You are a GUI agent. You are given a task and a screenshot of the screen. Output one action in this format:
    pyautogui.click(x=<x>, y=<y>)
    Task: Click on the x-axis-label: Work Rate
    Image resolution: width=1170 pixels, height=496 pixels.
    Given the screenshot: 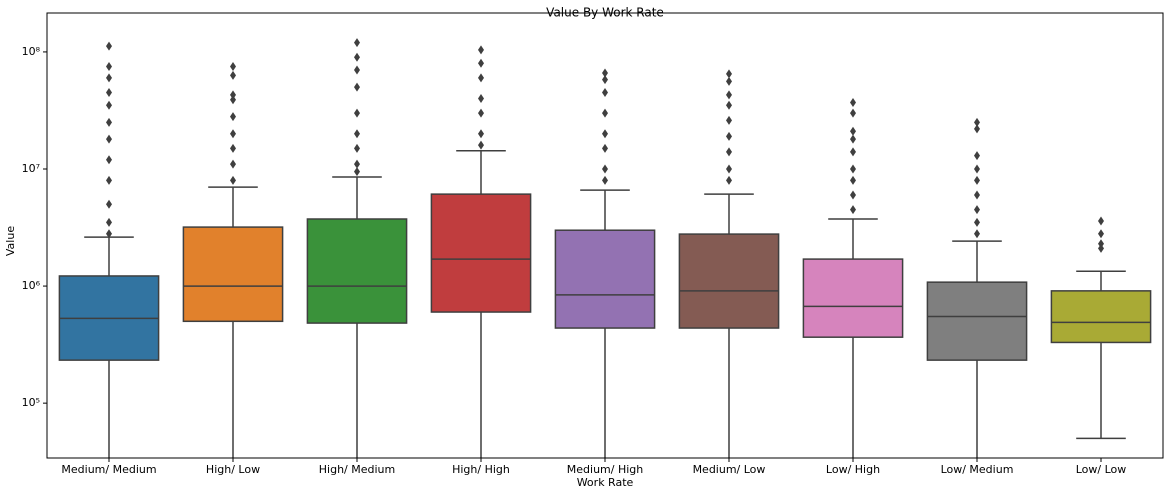 What is the action you would take?
    pyautogui.click(x=605, y=482)
    